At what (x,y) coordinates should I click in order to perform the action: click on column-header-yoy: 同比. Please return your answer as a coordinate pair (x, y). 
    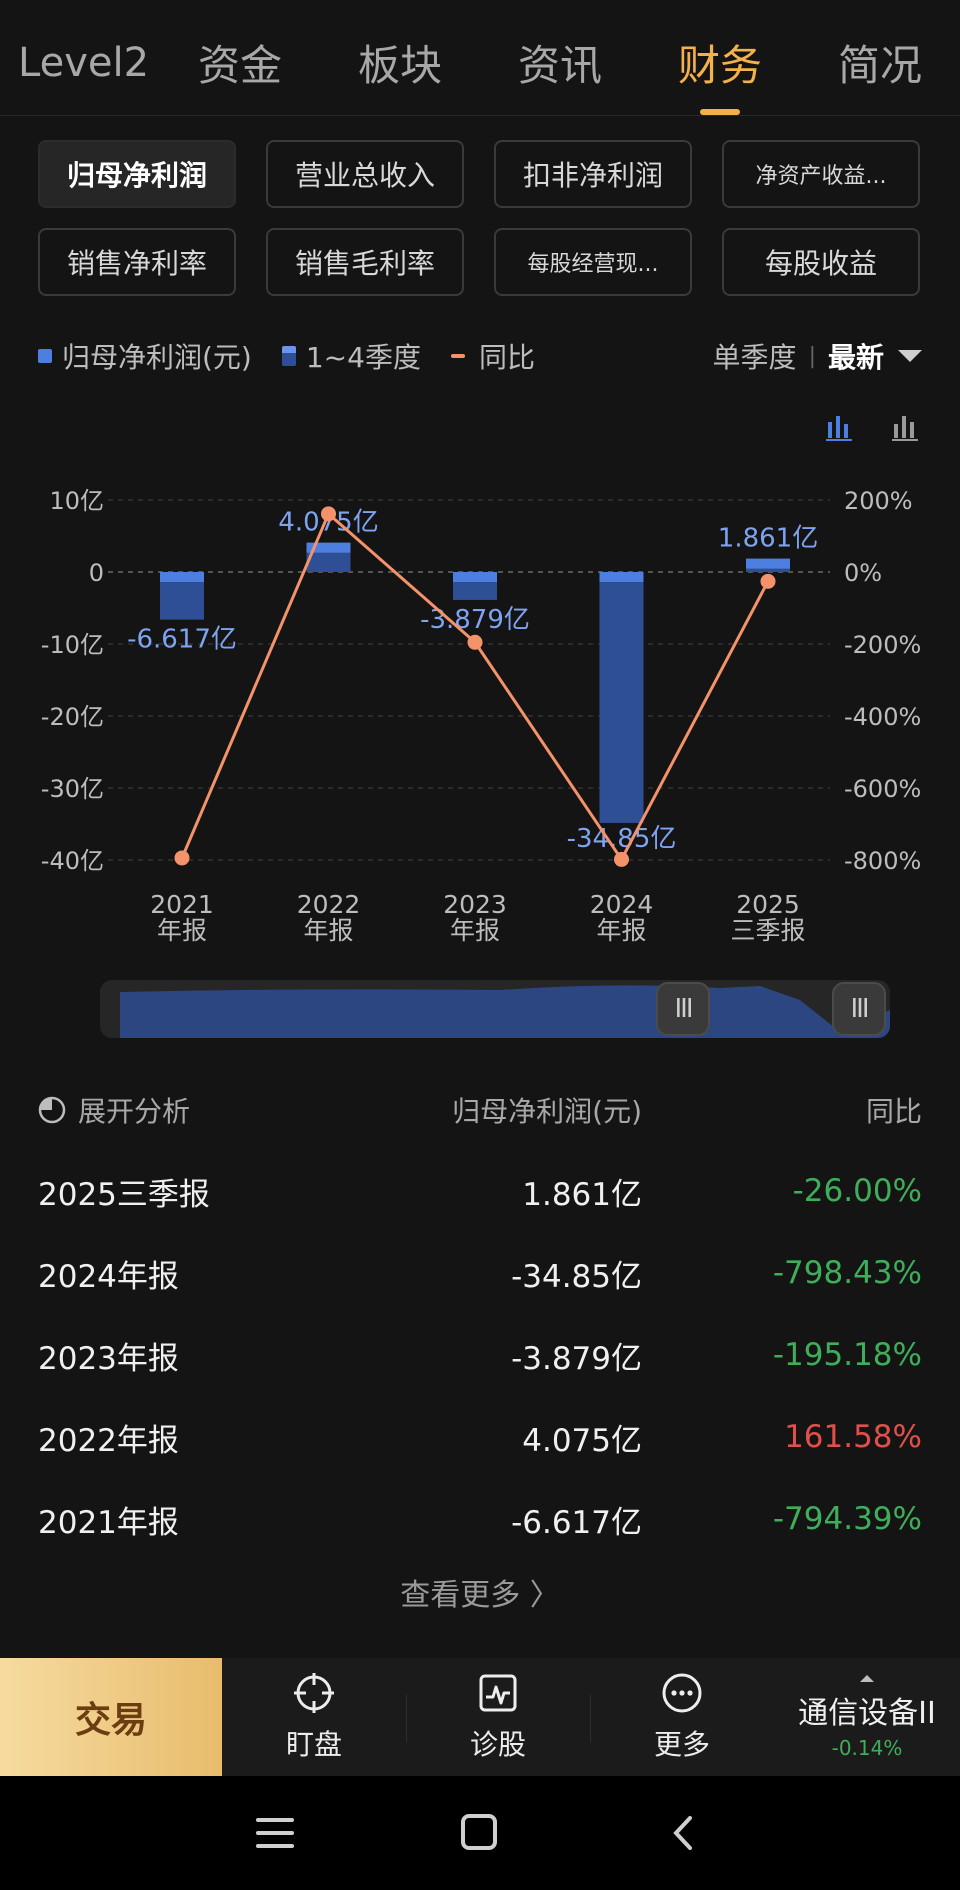
    Looking at the image, I should click on (893, 1111).